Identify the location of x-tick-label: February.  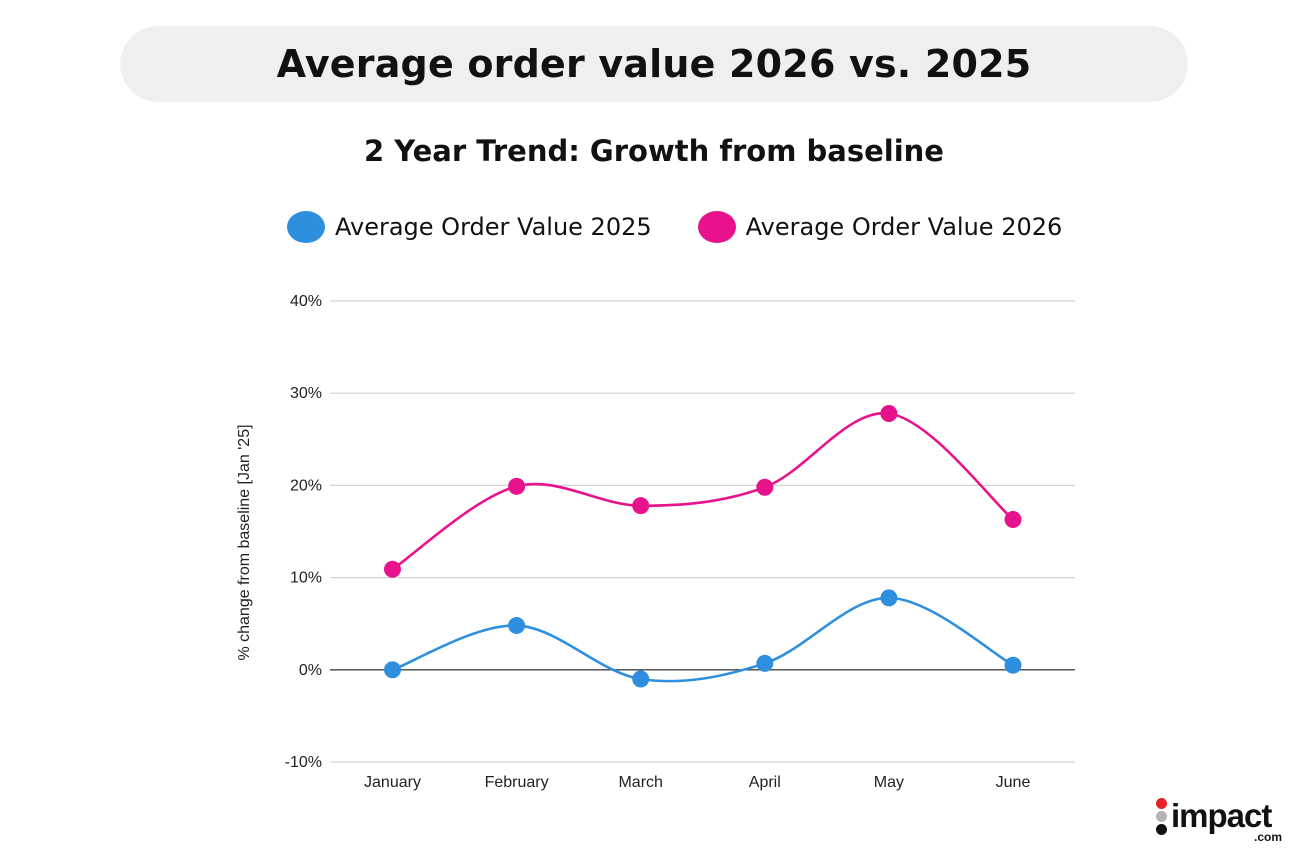
(517, 782).